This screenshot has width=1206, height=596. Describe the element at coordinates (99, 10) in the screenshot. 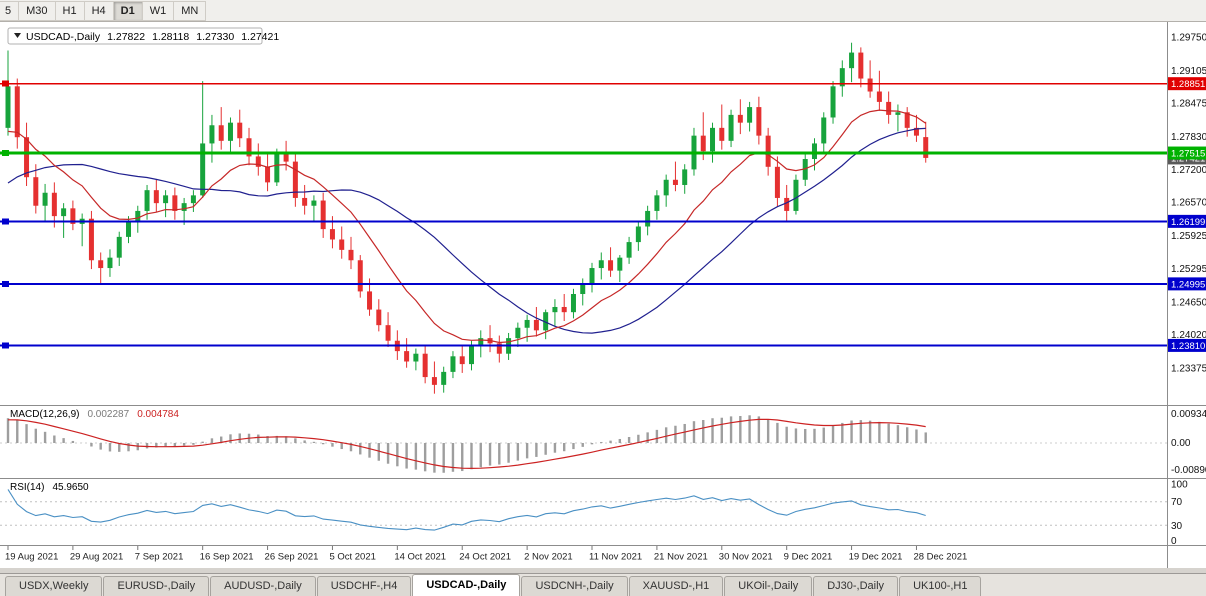

I see `timeframe-H4: H4` at that location.